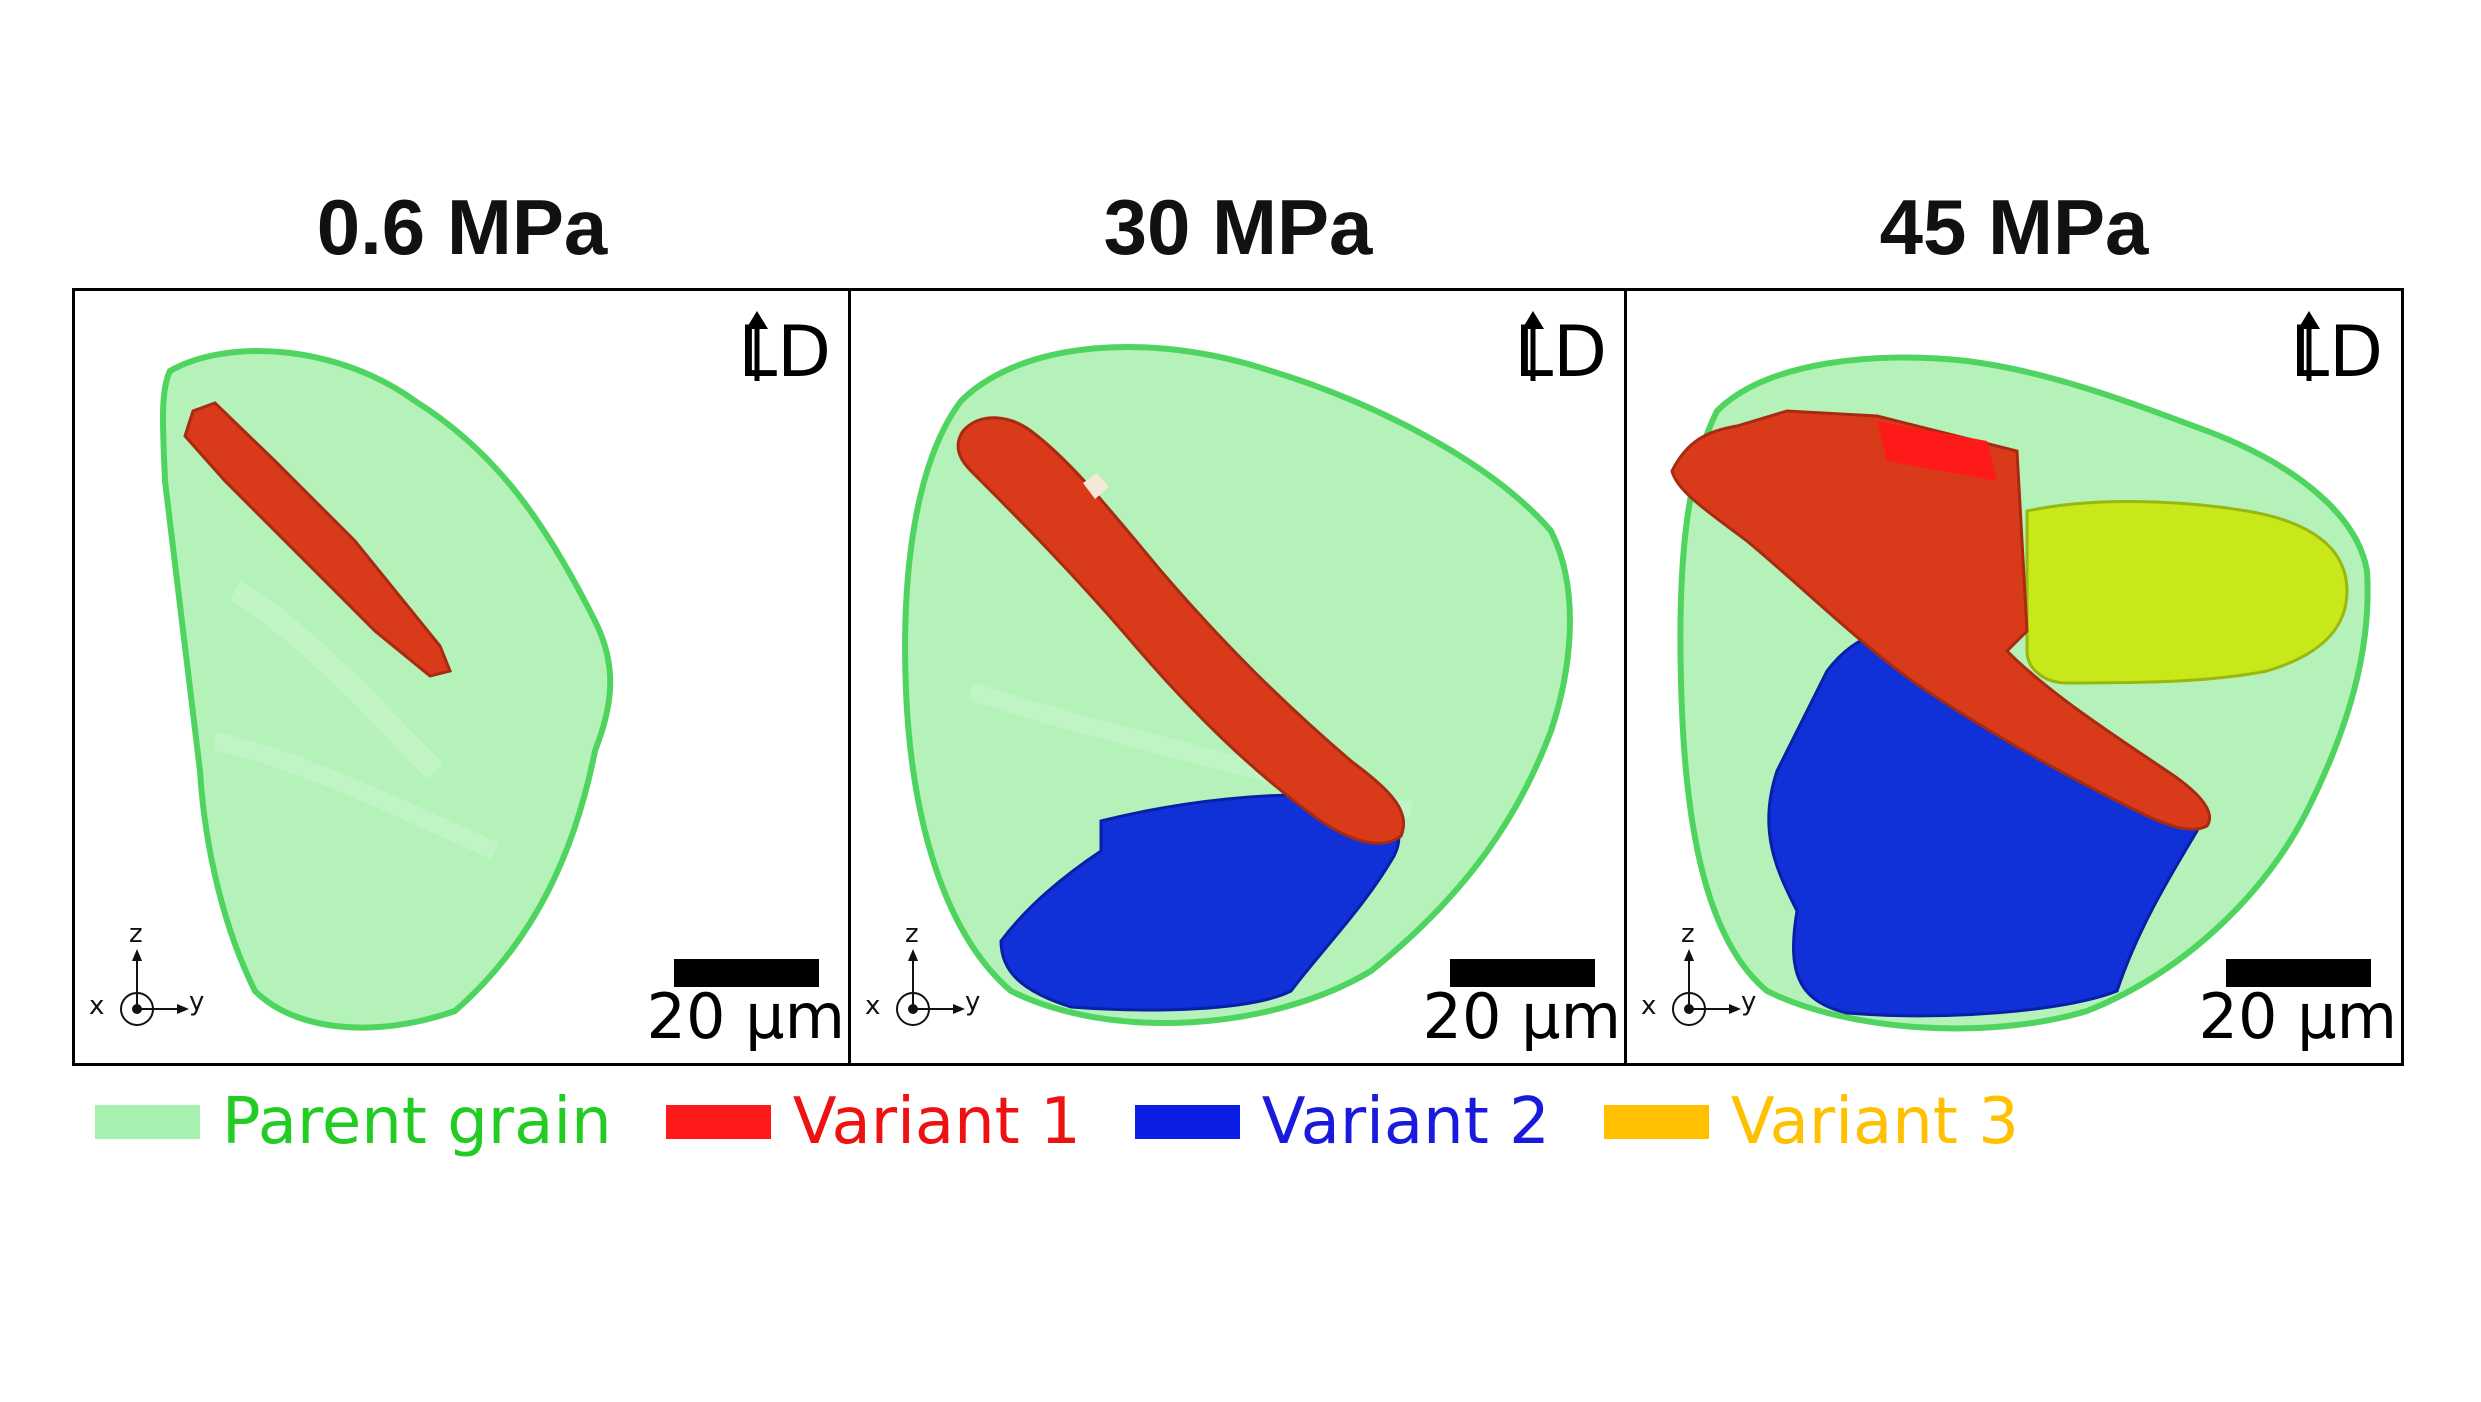 The width and height of the screenshot is (2481, 1402). Describe the element at coordinates (417, 1122) in the screenshot. I see `legend-label: Parent grain` at that location.